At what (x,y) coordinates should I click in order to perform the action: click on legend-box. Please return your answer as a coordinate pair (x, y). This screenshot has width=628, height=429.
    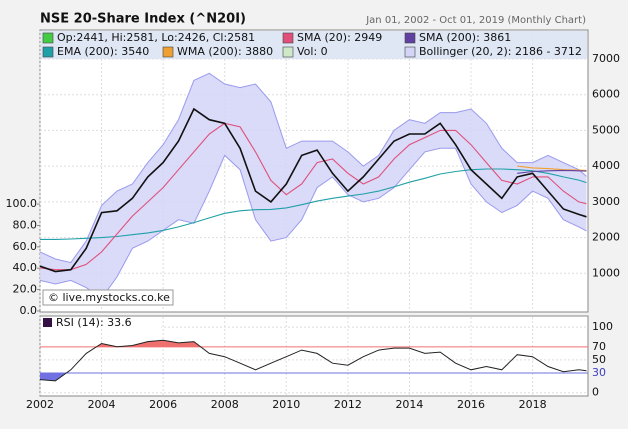
    Looking at the image, I should click on (314, 45).